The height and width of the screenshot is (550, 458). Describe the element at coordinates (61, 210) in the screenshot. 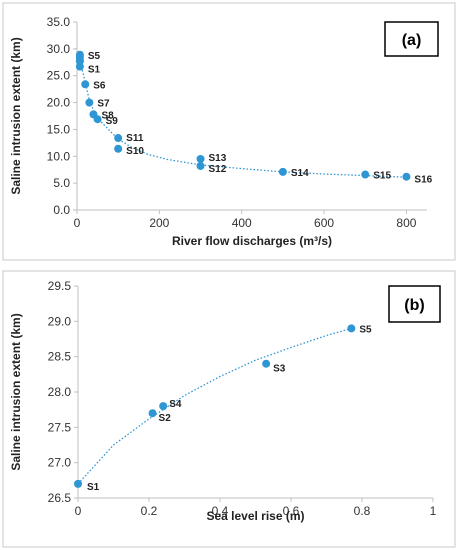

I see `panel-a-y-tick-label: 0.0` at that location.